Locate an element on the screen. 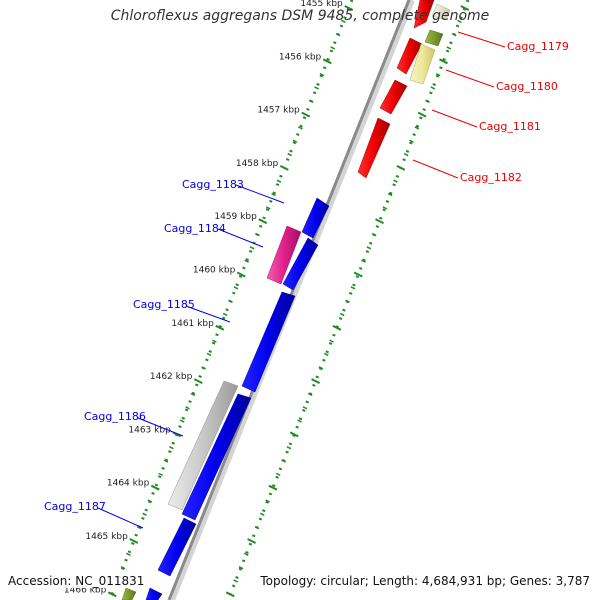 The image size is (600, 600). tick-label: 1459 kbp is located at coordinates (235, 217).